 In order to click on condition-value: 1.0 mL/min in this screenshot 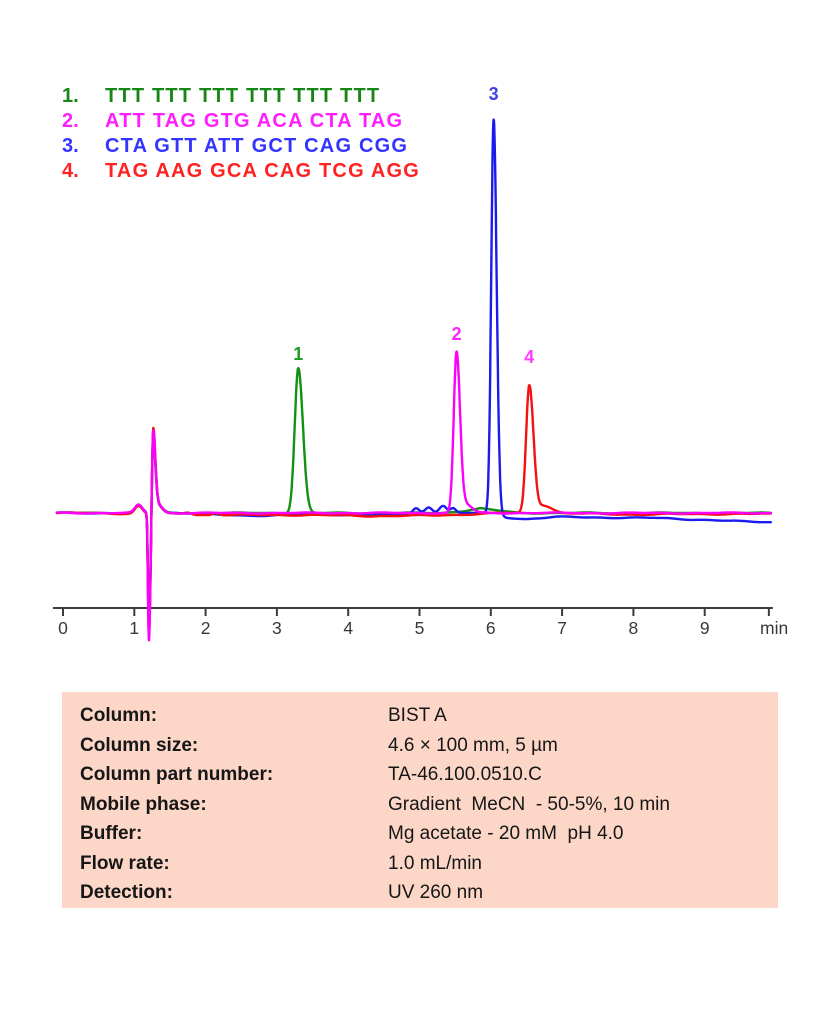, I will do `click(435, 863)`.